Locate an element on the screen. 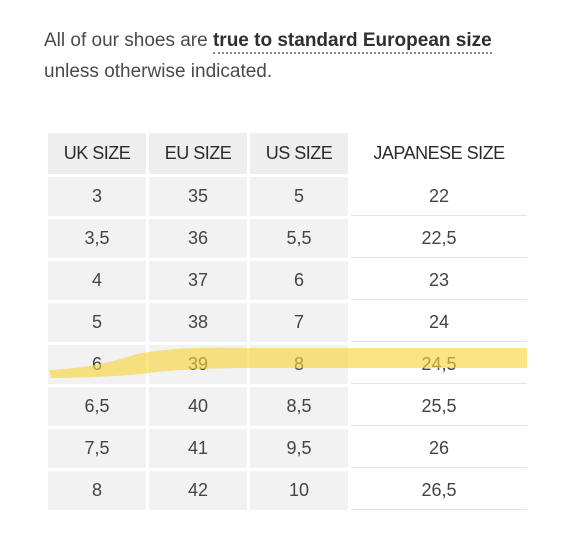 This screenshot has width=575, height=537. cell-eu: 38 is located at coordinates (198, 322).